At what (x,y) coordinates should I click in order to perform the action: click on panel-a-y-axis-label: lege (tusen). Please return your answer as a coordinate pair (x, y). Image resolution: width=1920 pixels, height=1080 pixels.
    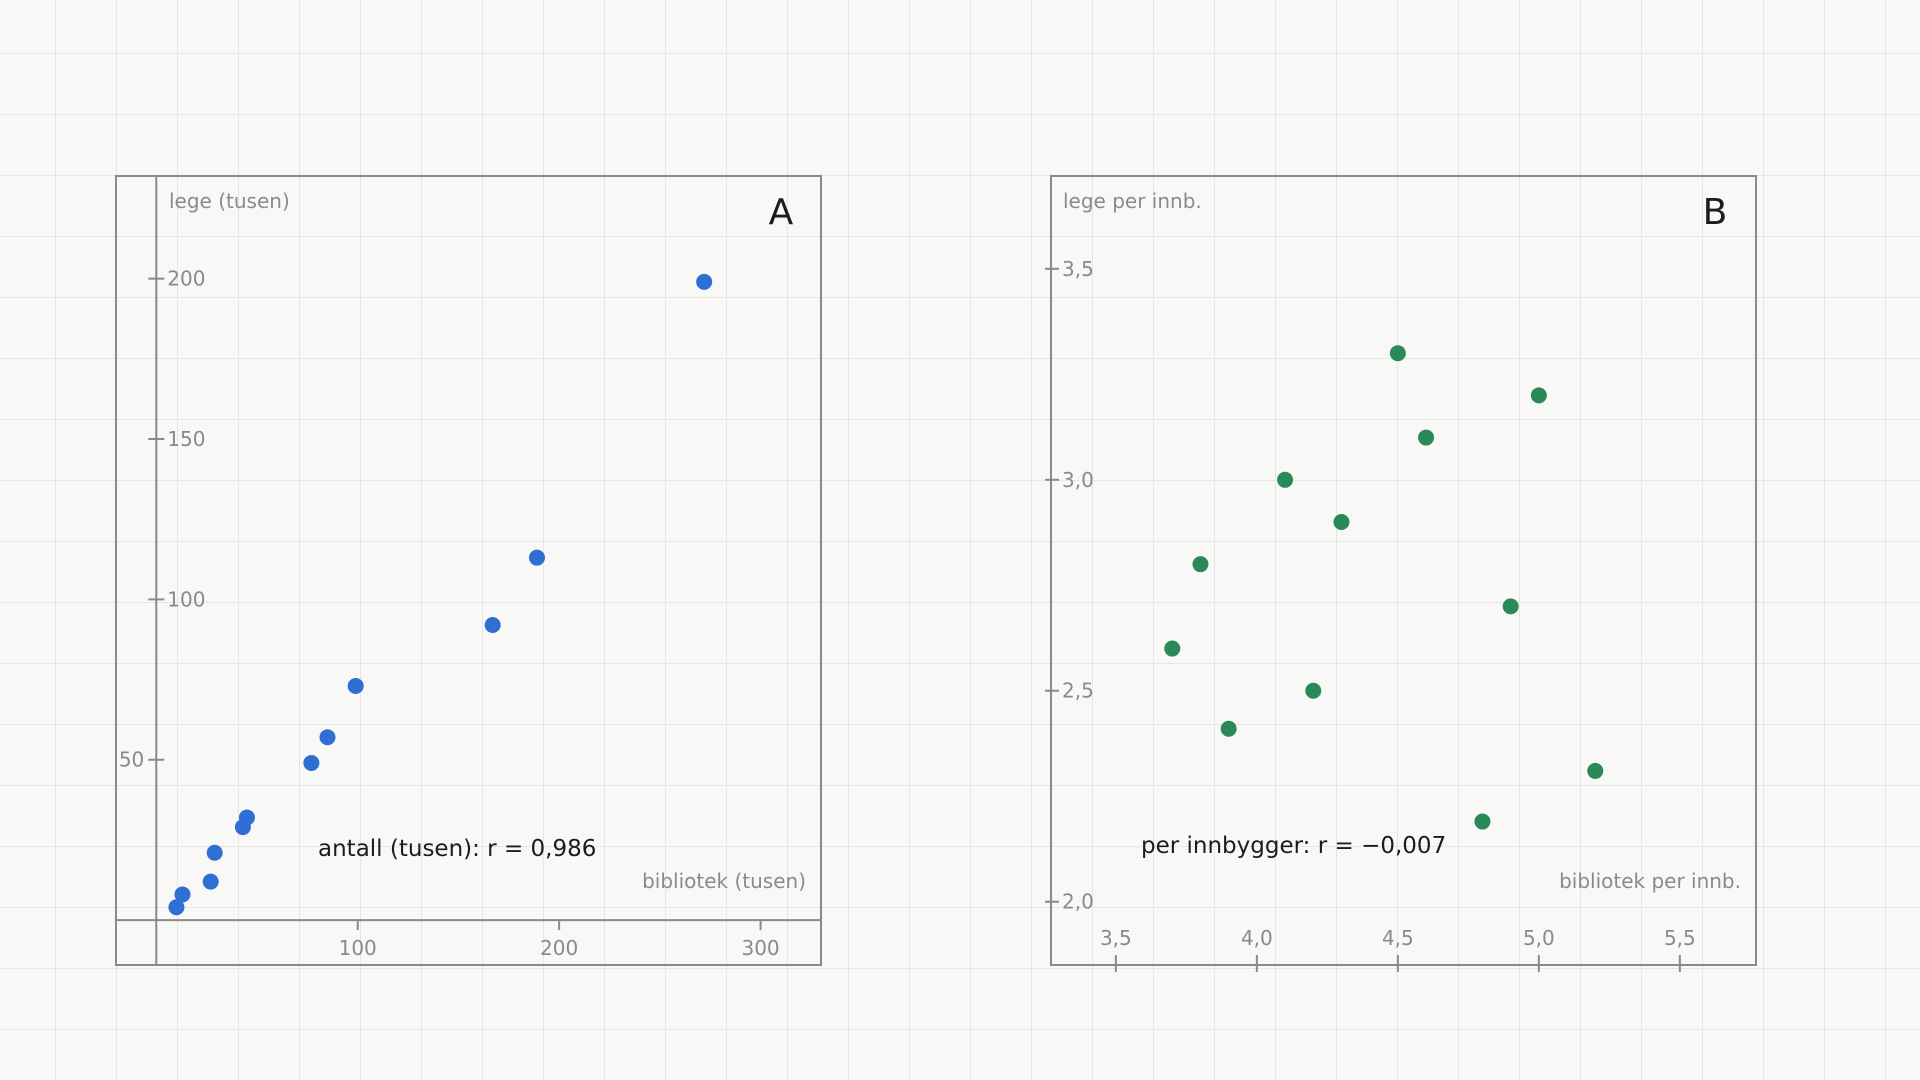
    Looking at the image, I should click on (229, 201).